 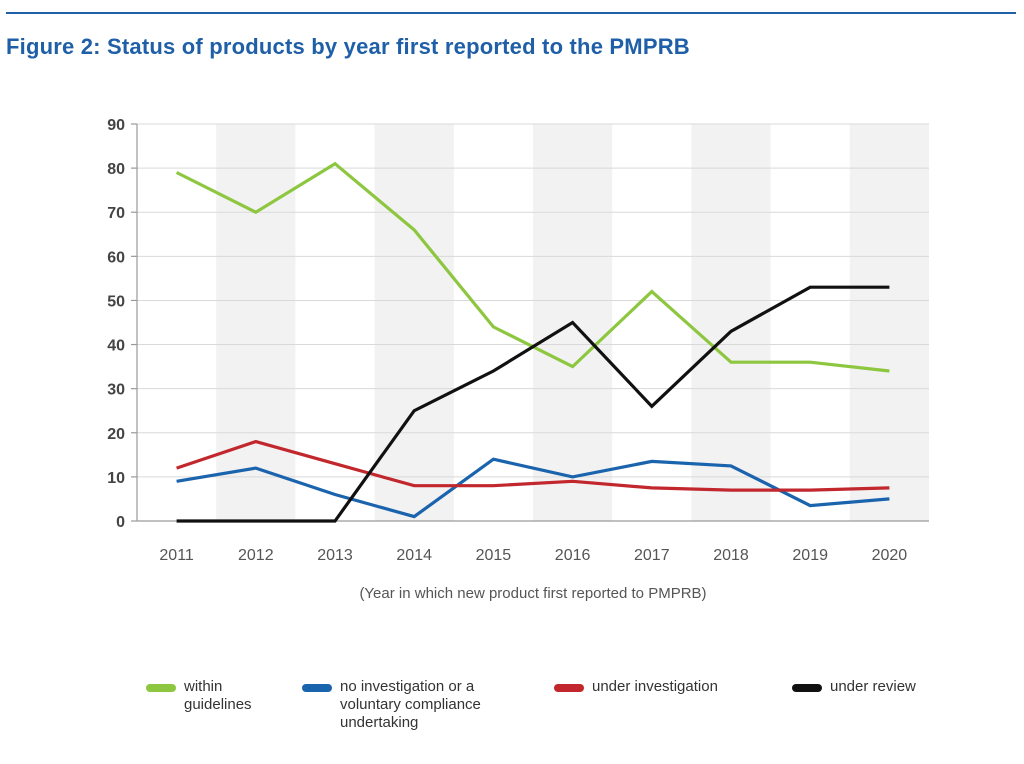 What do you see at coordinates (116, 301) in the screenshot?
I see `y-tick-label: 50` at bounding box center [116, 301].